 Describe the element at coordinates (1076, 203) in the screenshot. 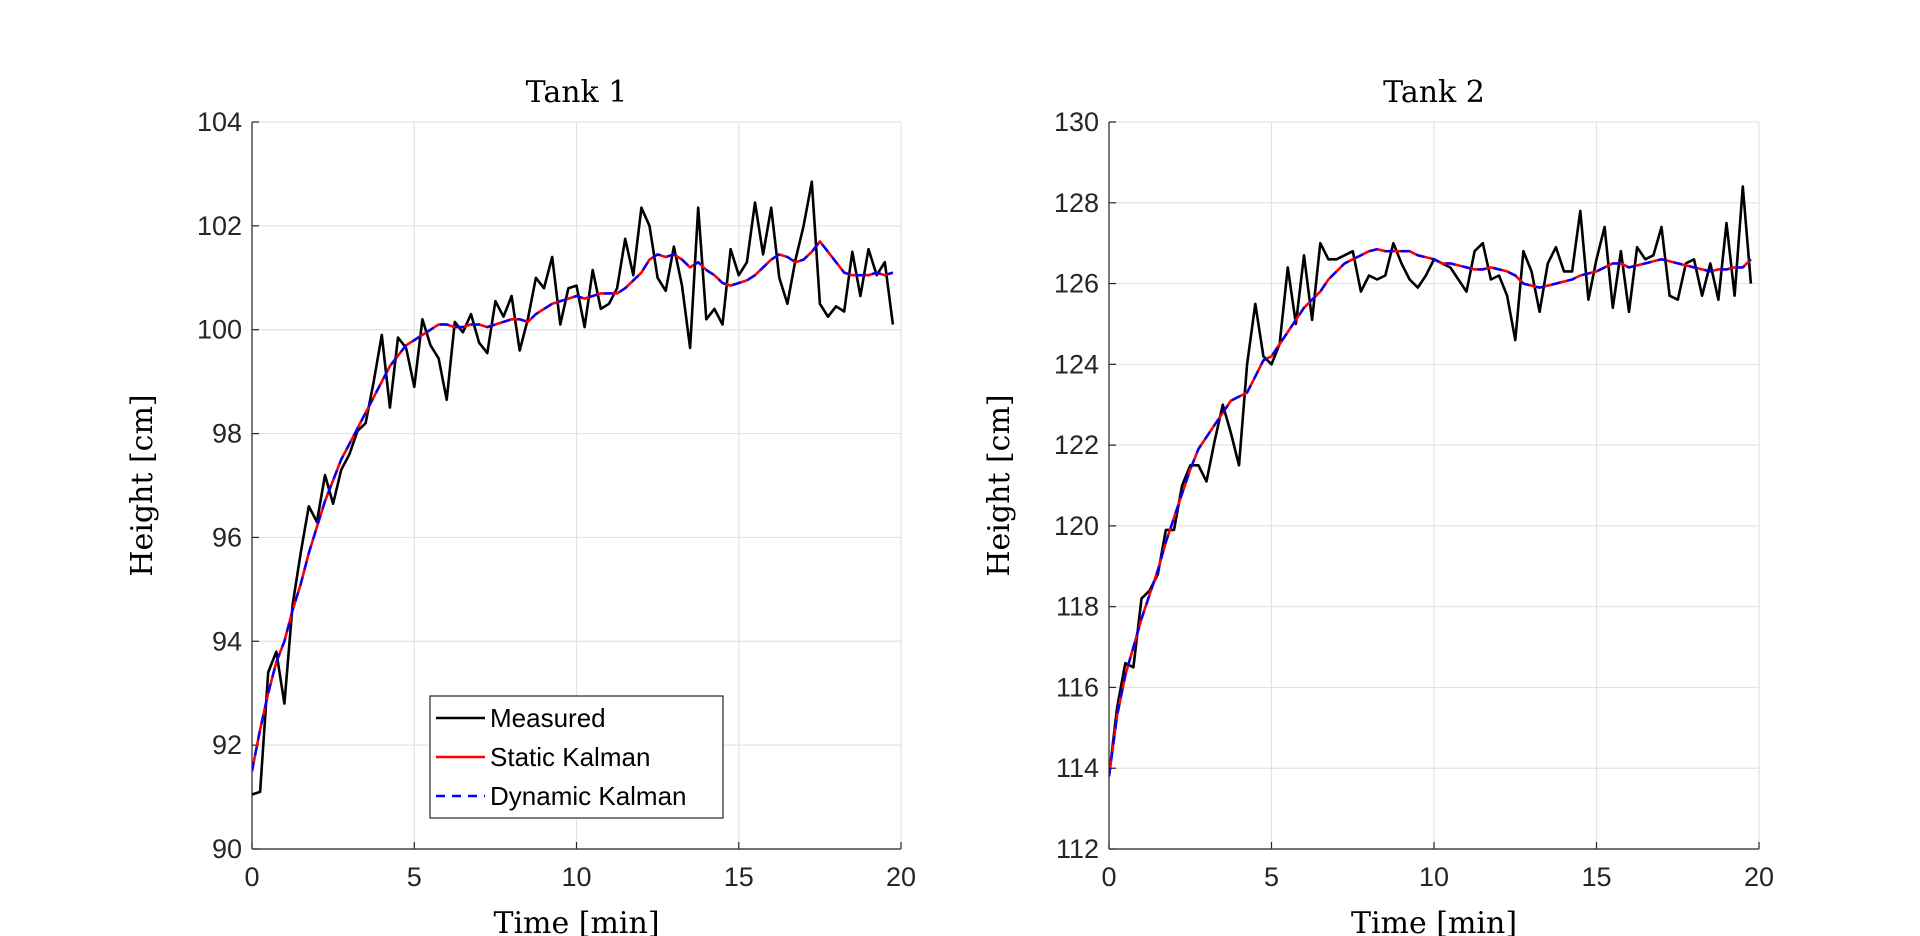

I see `y-tick-label: 128` at that location.